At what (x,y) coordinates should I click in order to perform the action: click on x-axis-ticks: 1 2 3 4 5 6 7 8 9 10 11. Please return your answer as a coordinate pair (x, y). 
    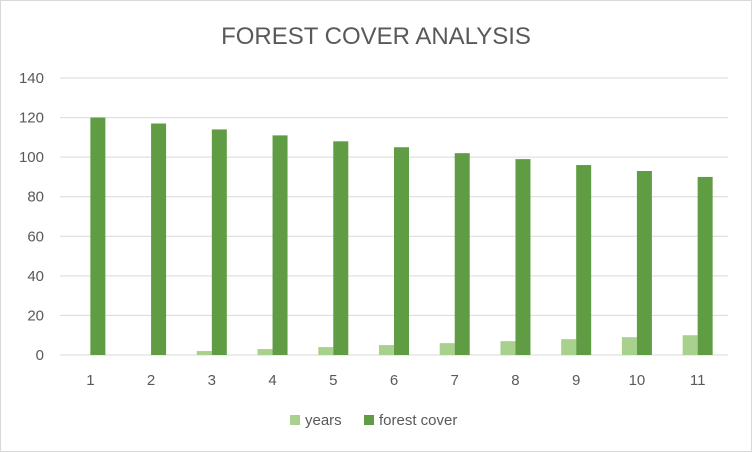
    Looking at the image, I should click on (395, 380).